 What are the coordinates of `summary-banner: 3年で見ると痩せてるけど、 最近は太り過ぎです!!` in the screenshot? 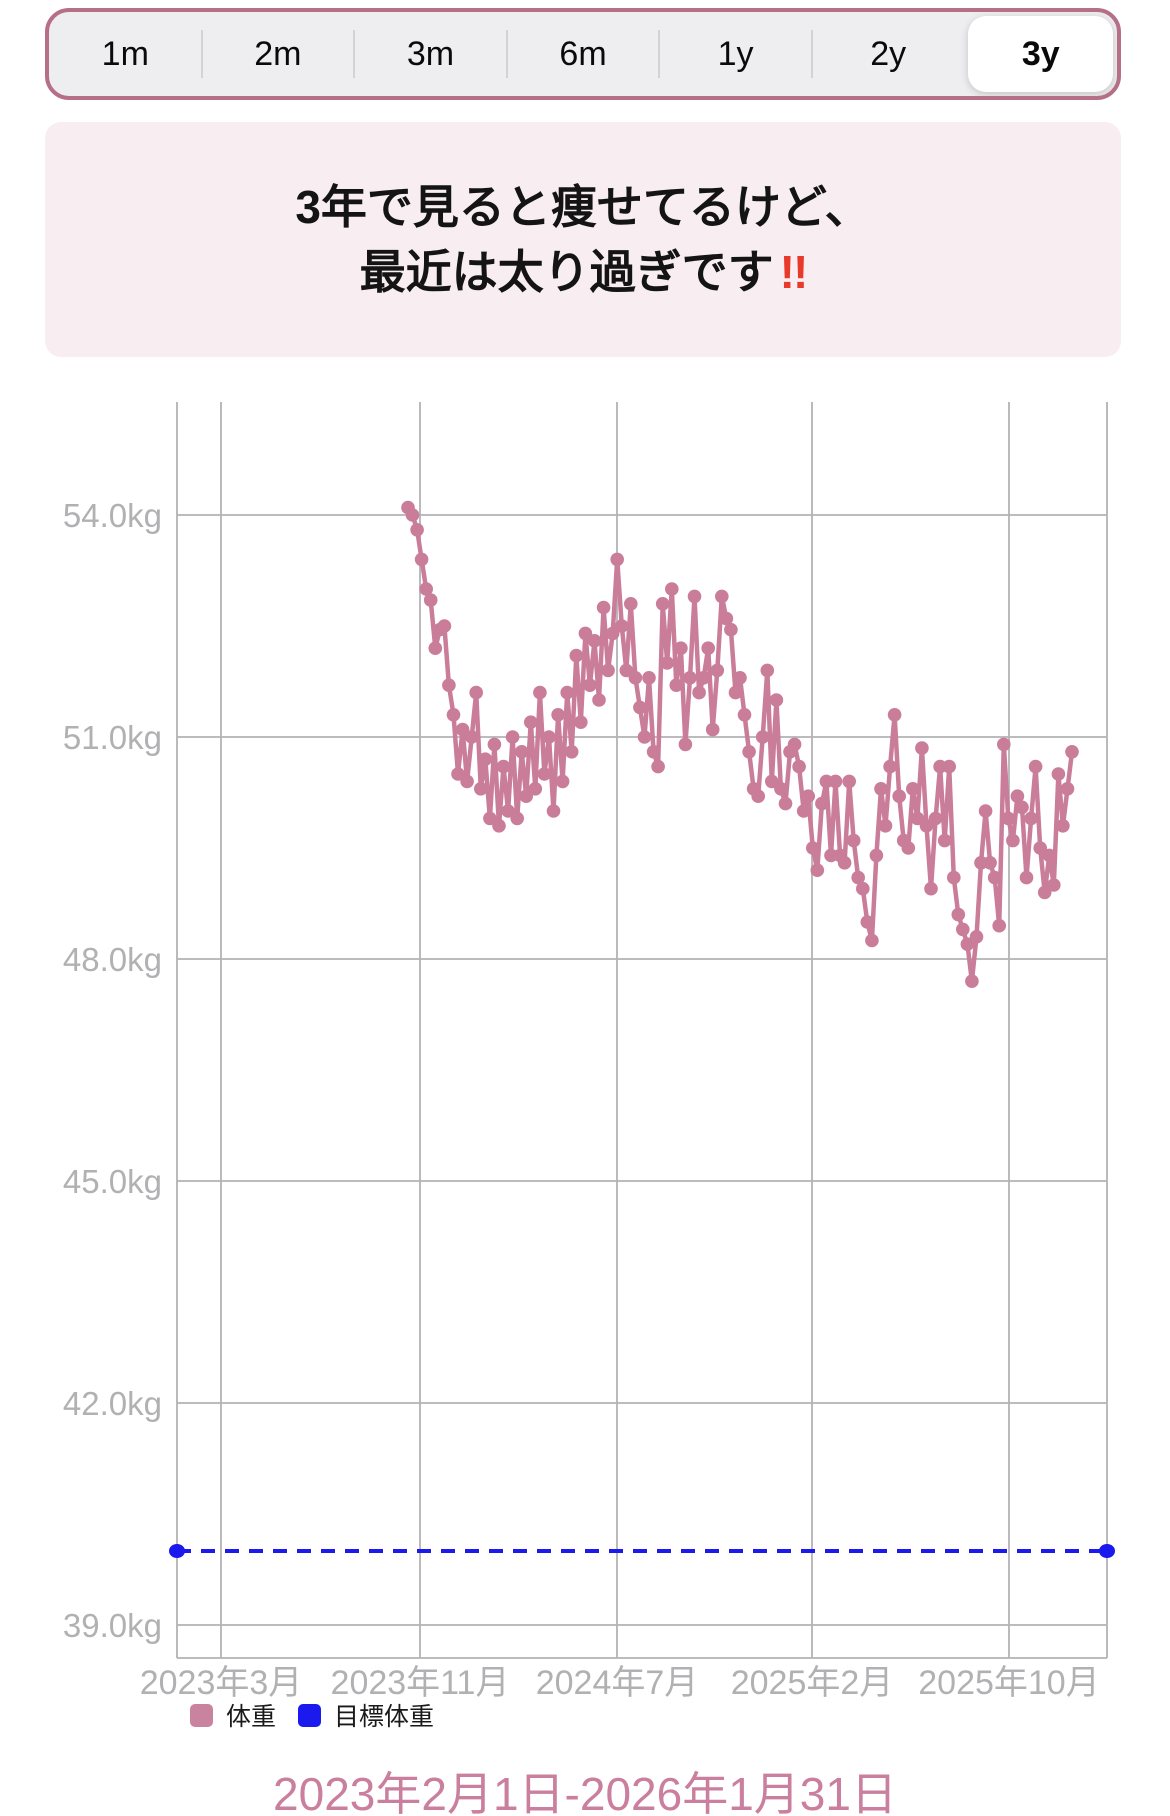 It's located at (583, 239).